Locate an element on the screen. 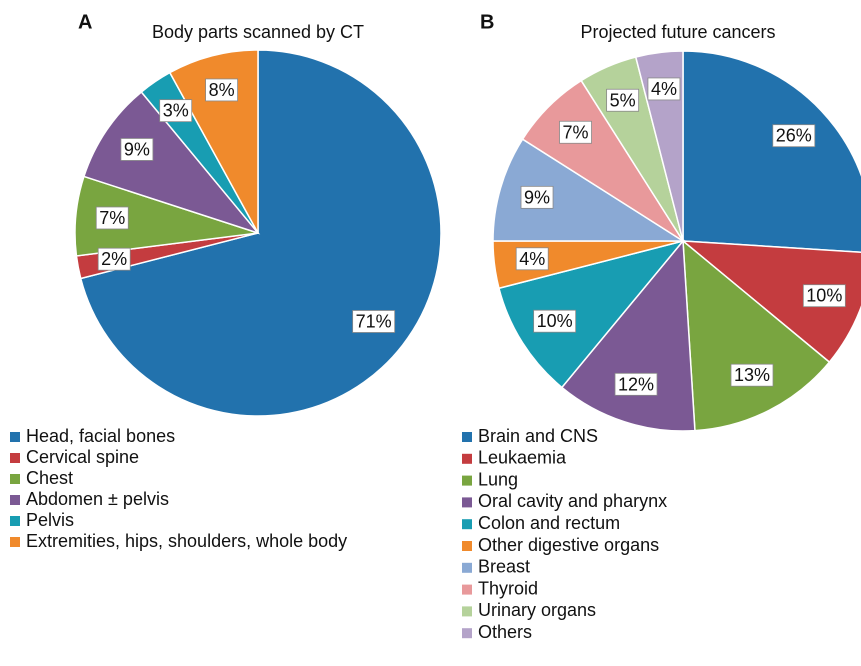 The width and height of the screenshot is (861, 666). panel-label: B is located at coordinates (487, 22).